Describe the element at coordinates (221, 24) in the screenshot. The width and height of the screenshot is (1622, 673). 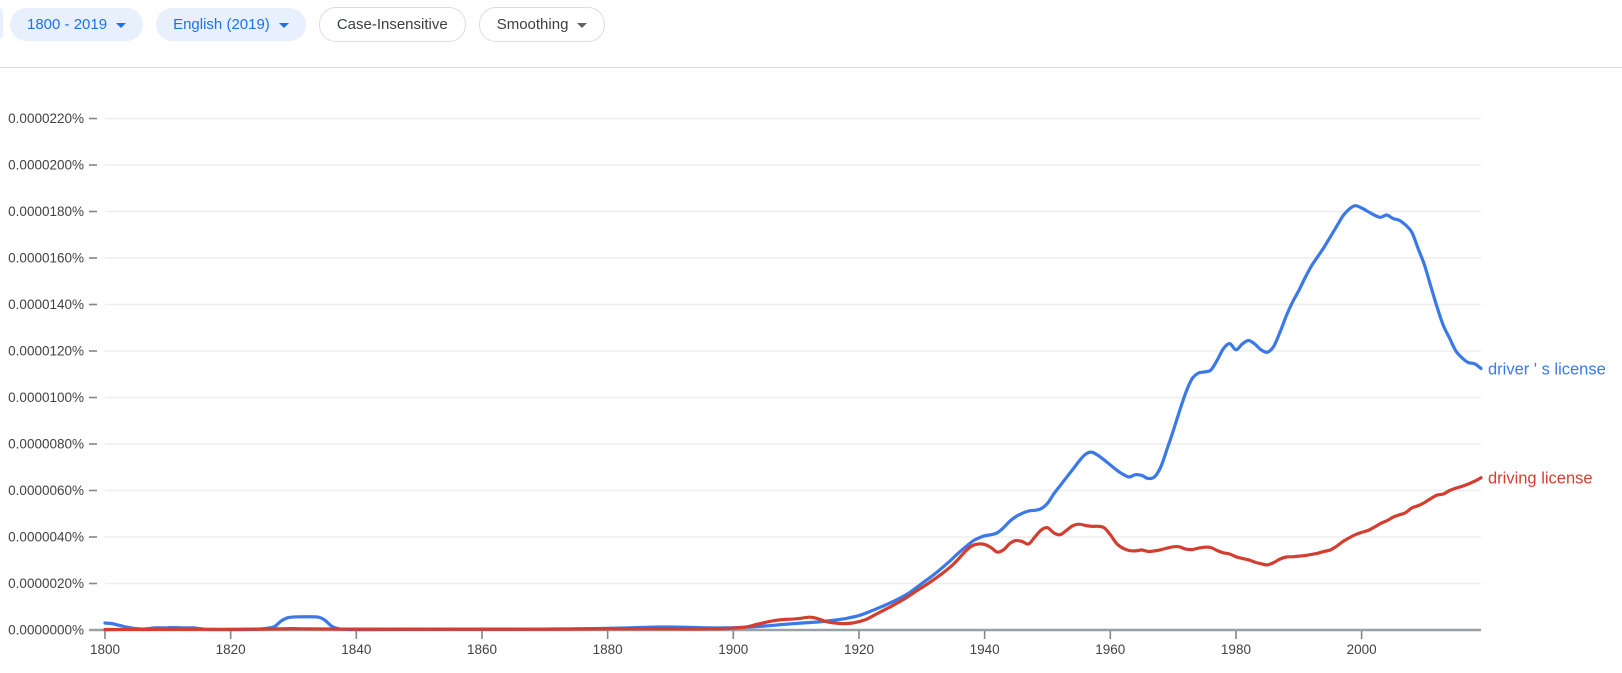
I see `corpus-label: English (2019)` at that location.